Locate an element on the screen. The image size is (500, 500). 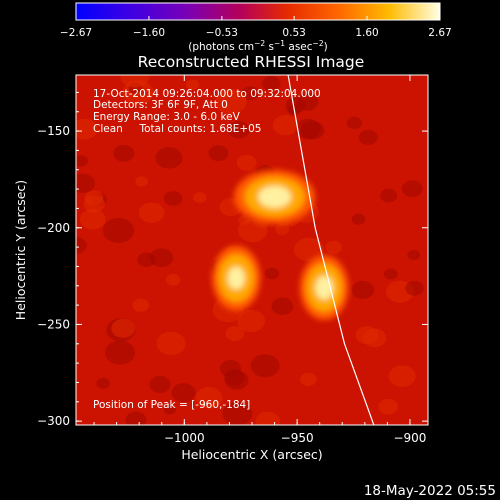
sources is located at coordinates (280, 245).